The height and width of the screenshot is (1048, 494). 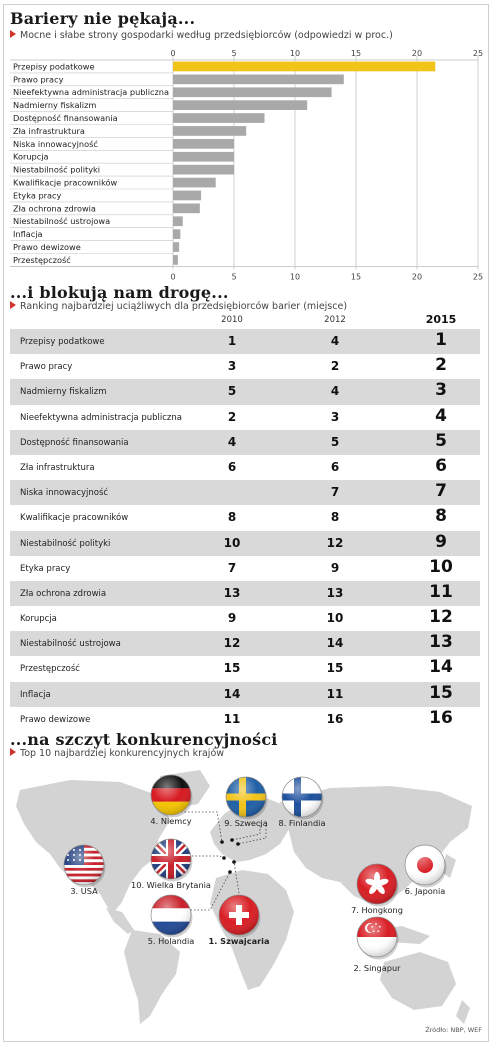 I want to click on rank-2010: 13, so click(x=232, y=592).